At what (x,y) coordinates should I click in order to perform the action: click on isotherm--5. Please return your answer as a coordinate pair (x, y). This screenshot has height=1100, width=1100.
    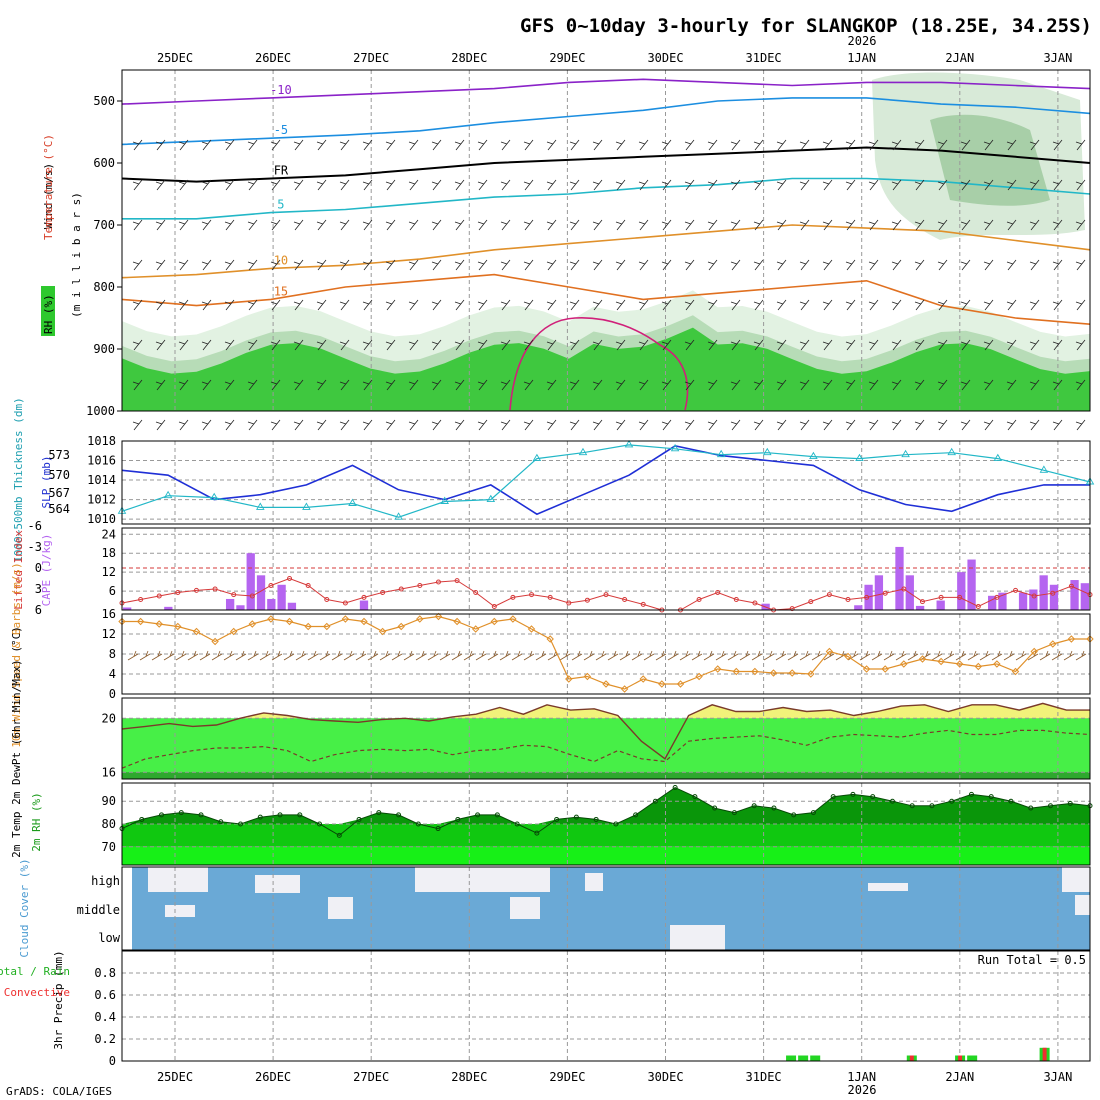
    Looking at the image, I should click on (606, 121).